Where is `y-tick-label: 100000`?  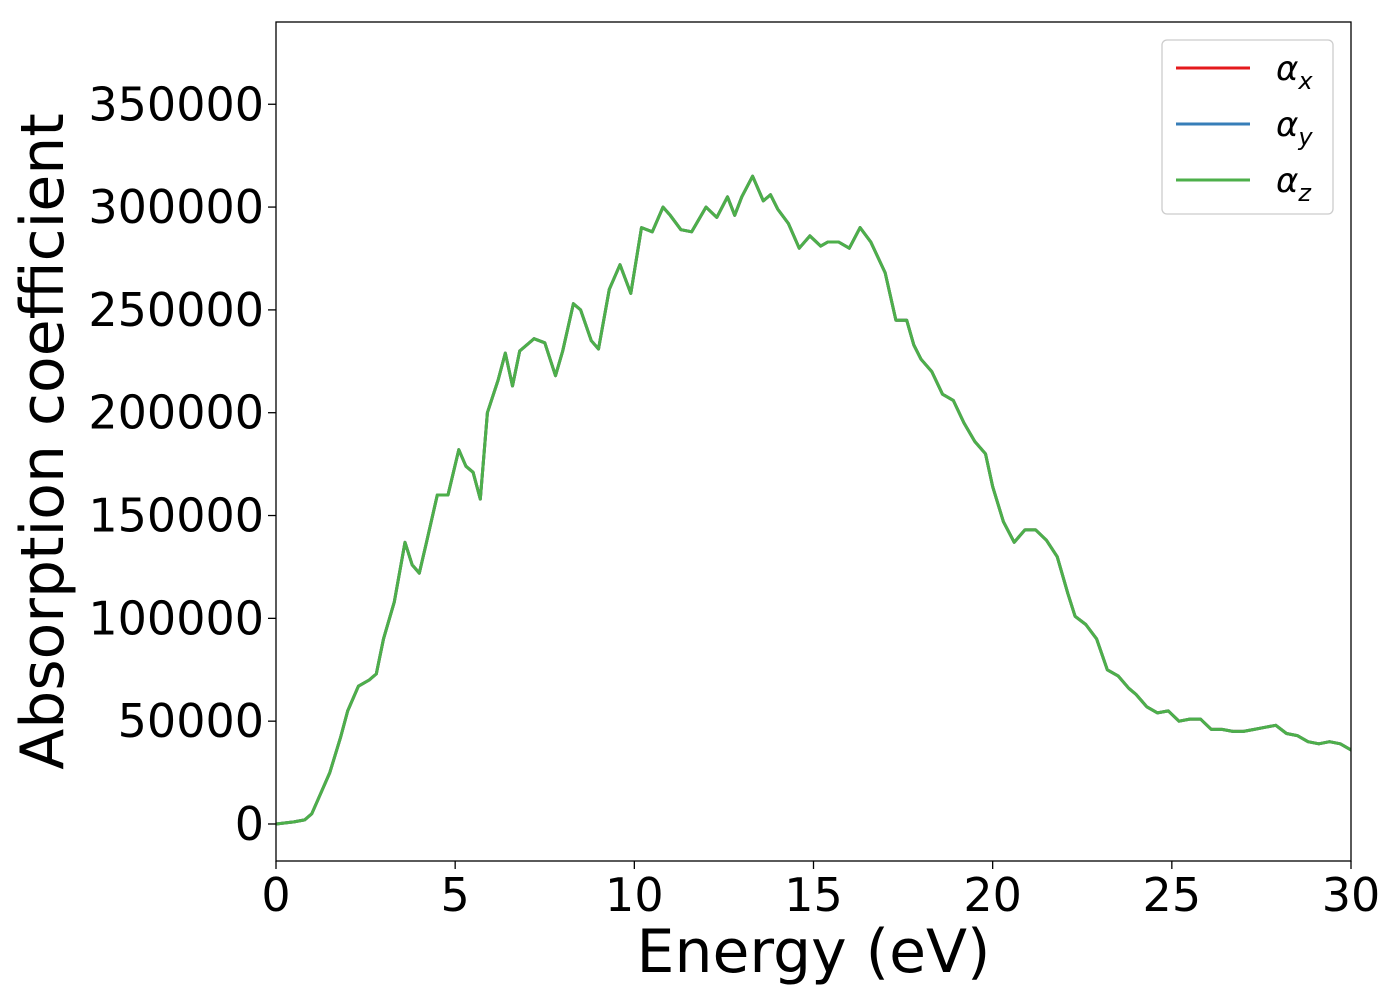
y-tick-label: 100000 is located at coordinates (176, 618).